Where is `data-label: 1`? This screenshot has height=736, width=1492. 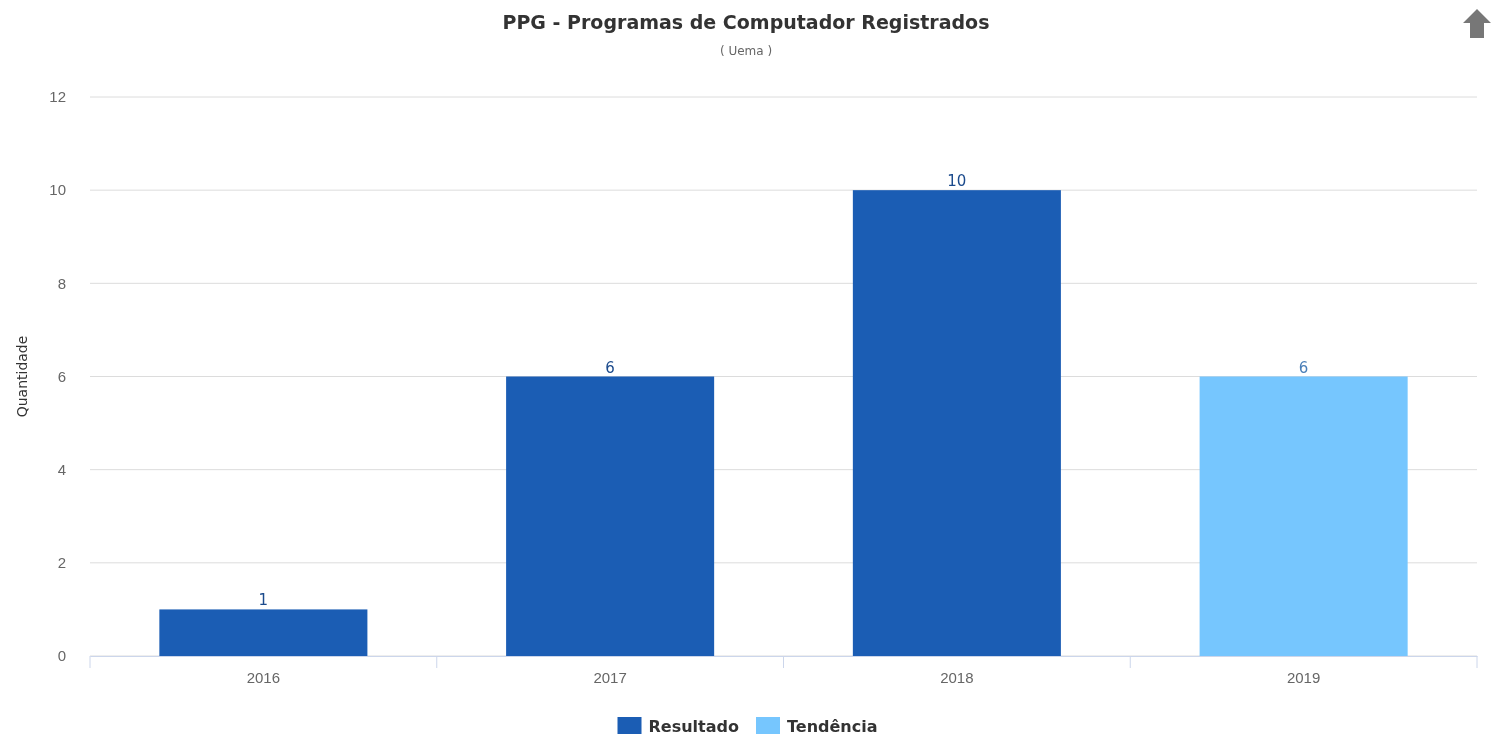
data-label: 1 is located at coordinates (263, 600).